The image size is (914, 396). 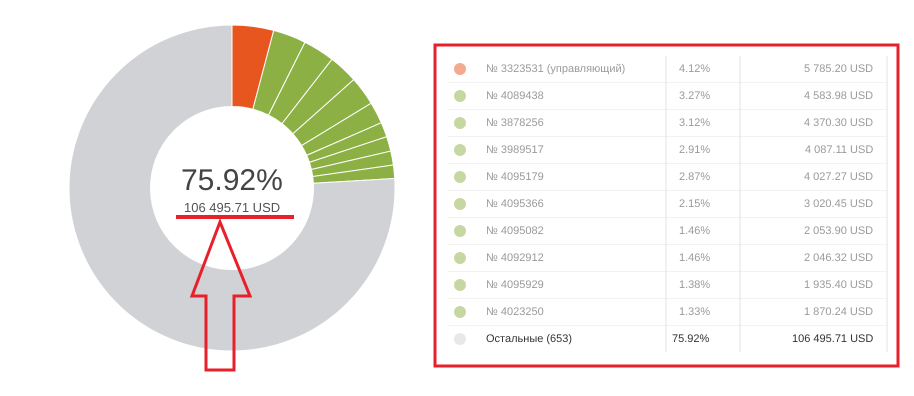 I want to click on legend-label: № 3989517, so click(x=515, y=150).